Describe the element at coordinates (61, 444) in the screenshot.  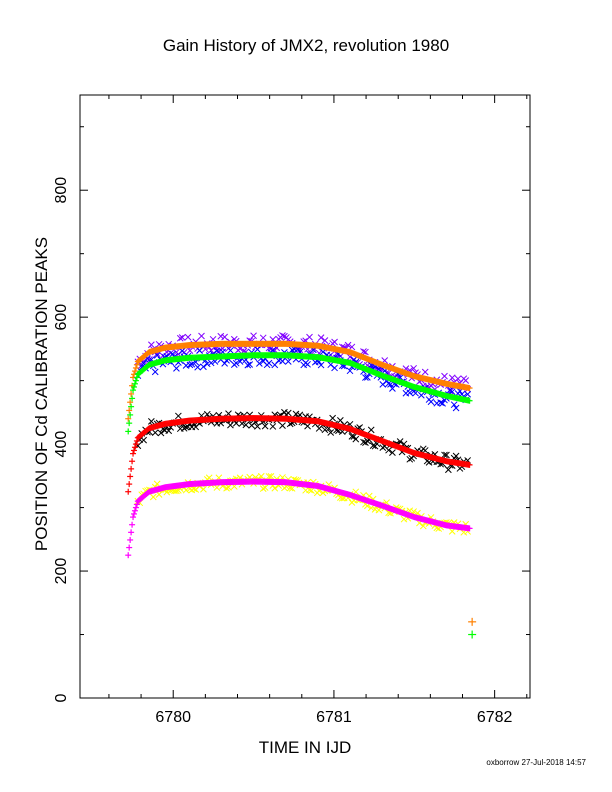
I see `y-tick-label: 400` at that location.